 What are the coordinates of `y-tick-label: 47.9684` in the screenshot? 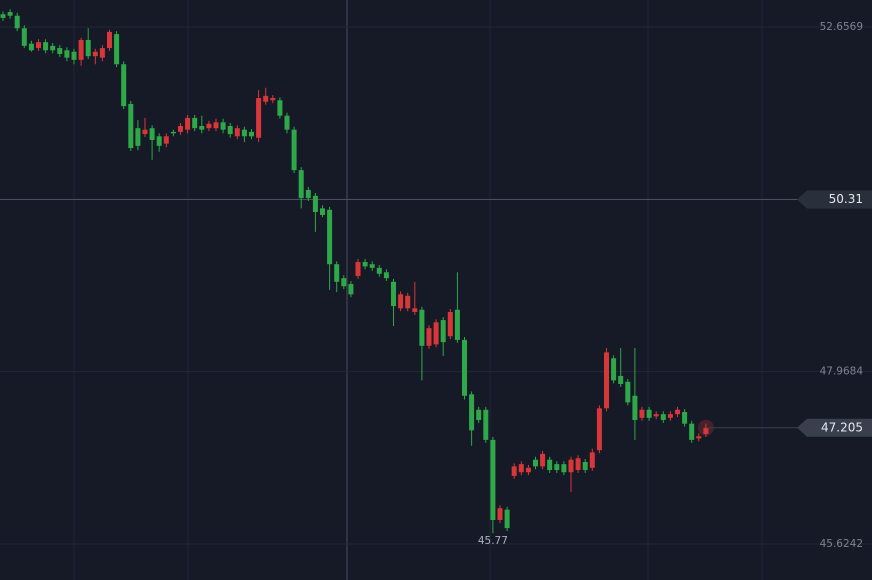 It's located at (842, 372).